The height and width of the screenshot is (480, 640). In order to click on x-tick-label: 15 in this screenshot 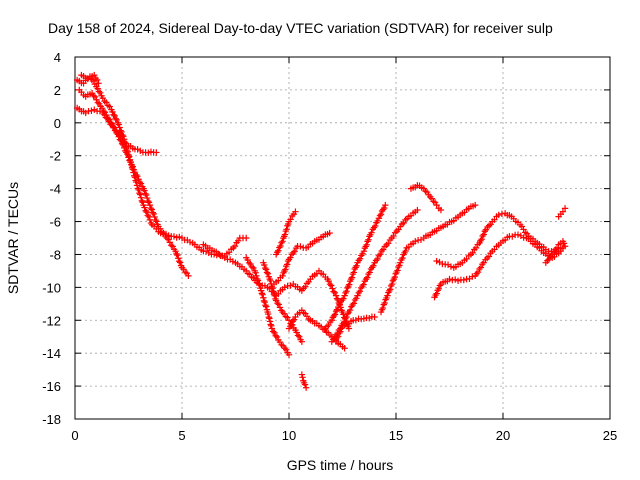, I will do `click(396, 435)`.